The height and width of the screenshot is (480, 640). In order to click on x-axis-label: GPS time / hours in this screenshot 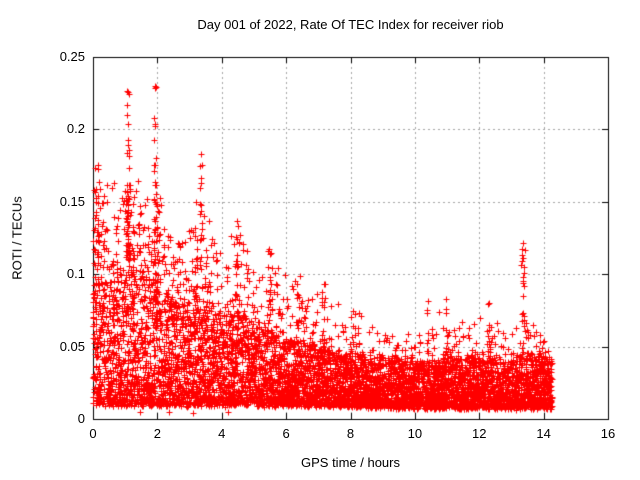, I will do `click(350, 462)`.